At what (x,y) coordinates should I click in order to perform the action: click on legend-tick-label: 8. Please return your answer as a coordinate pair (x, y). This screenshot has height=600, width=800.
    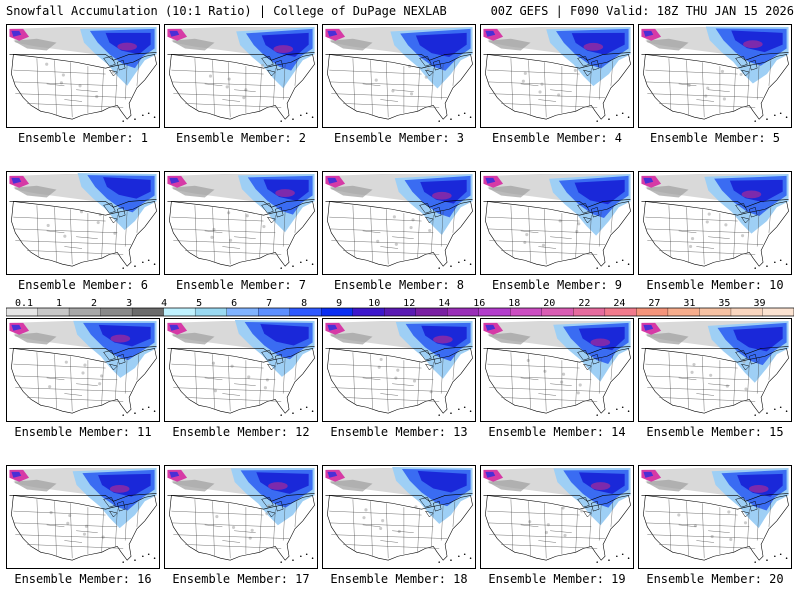
    Looking at the image, I should click on (304, 303).